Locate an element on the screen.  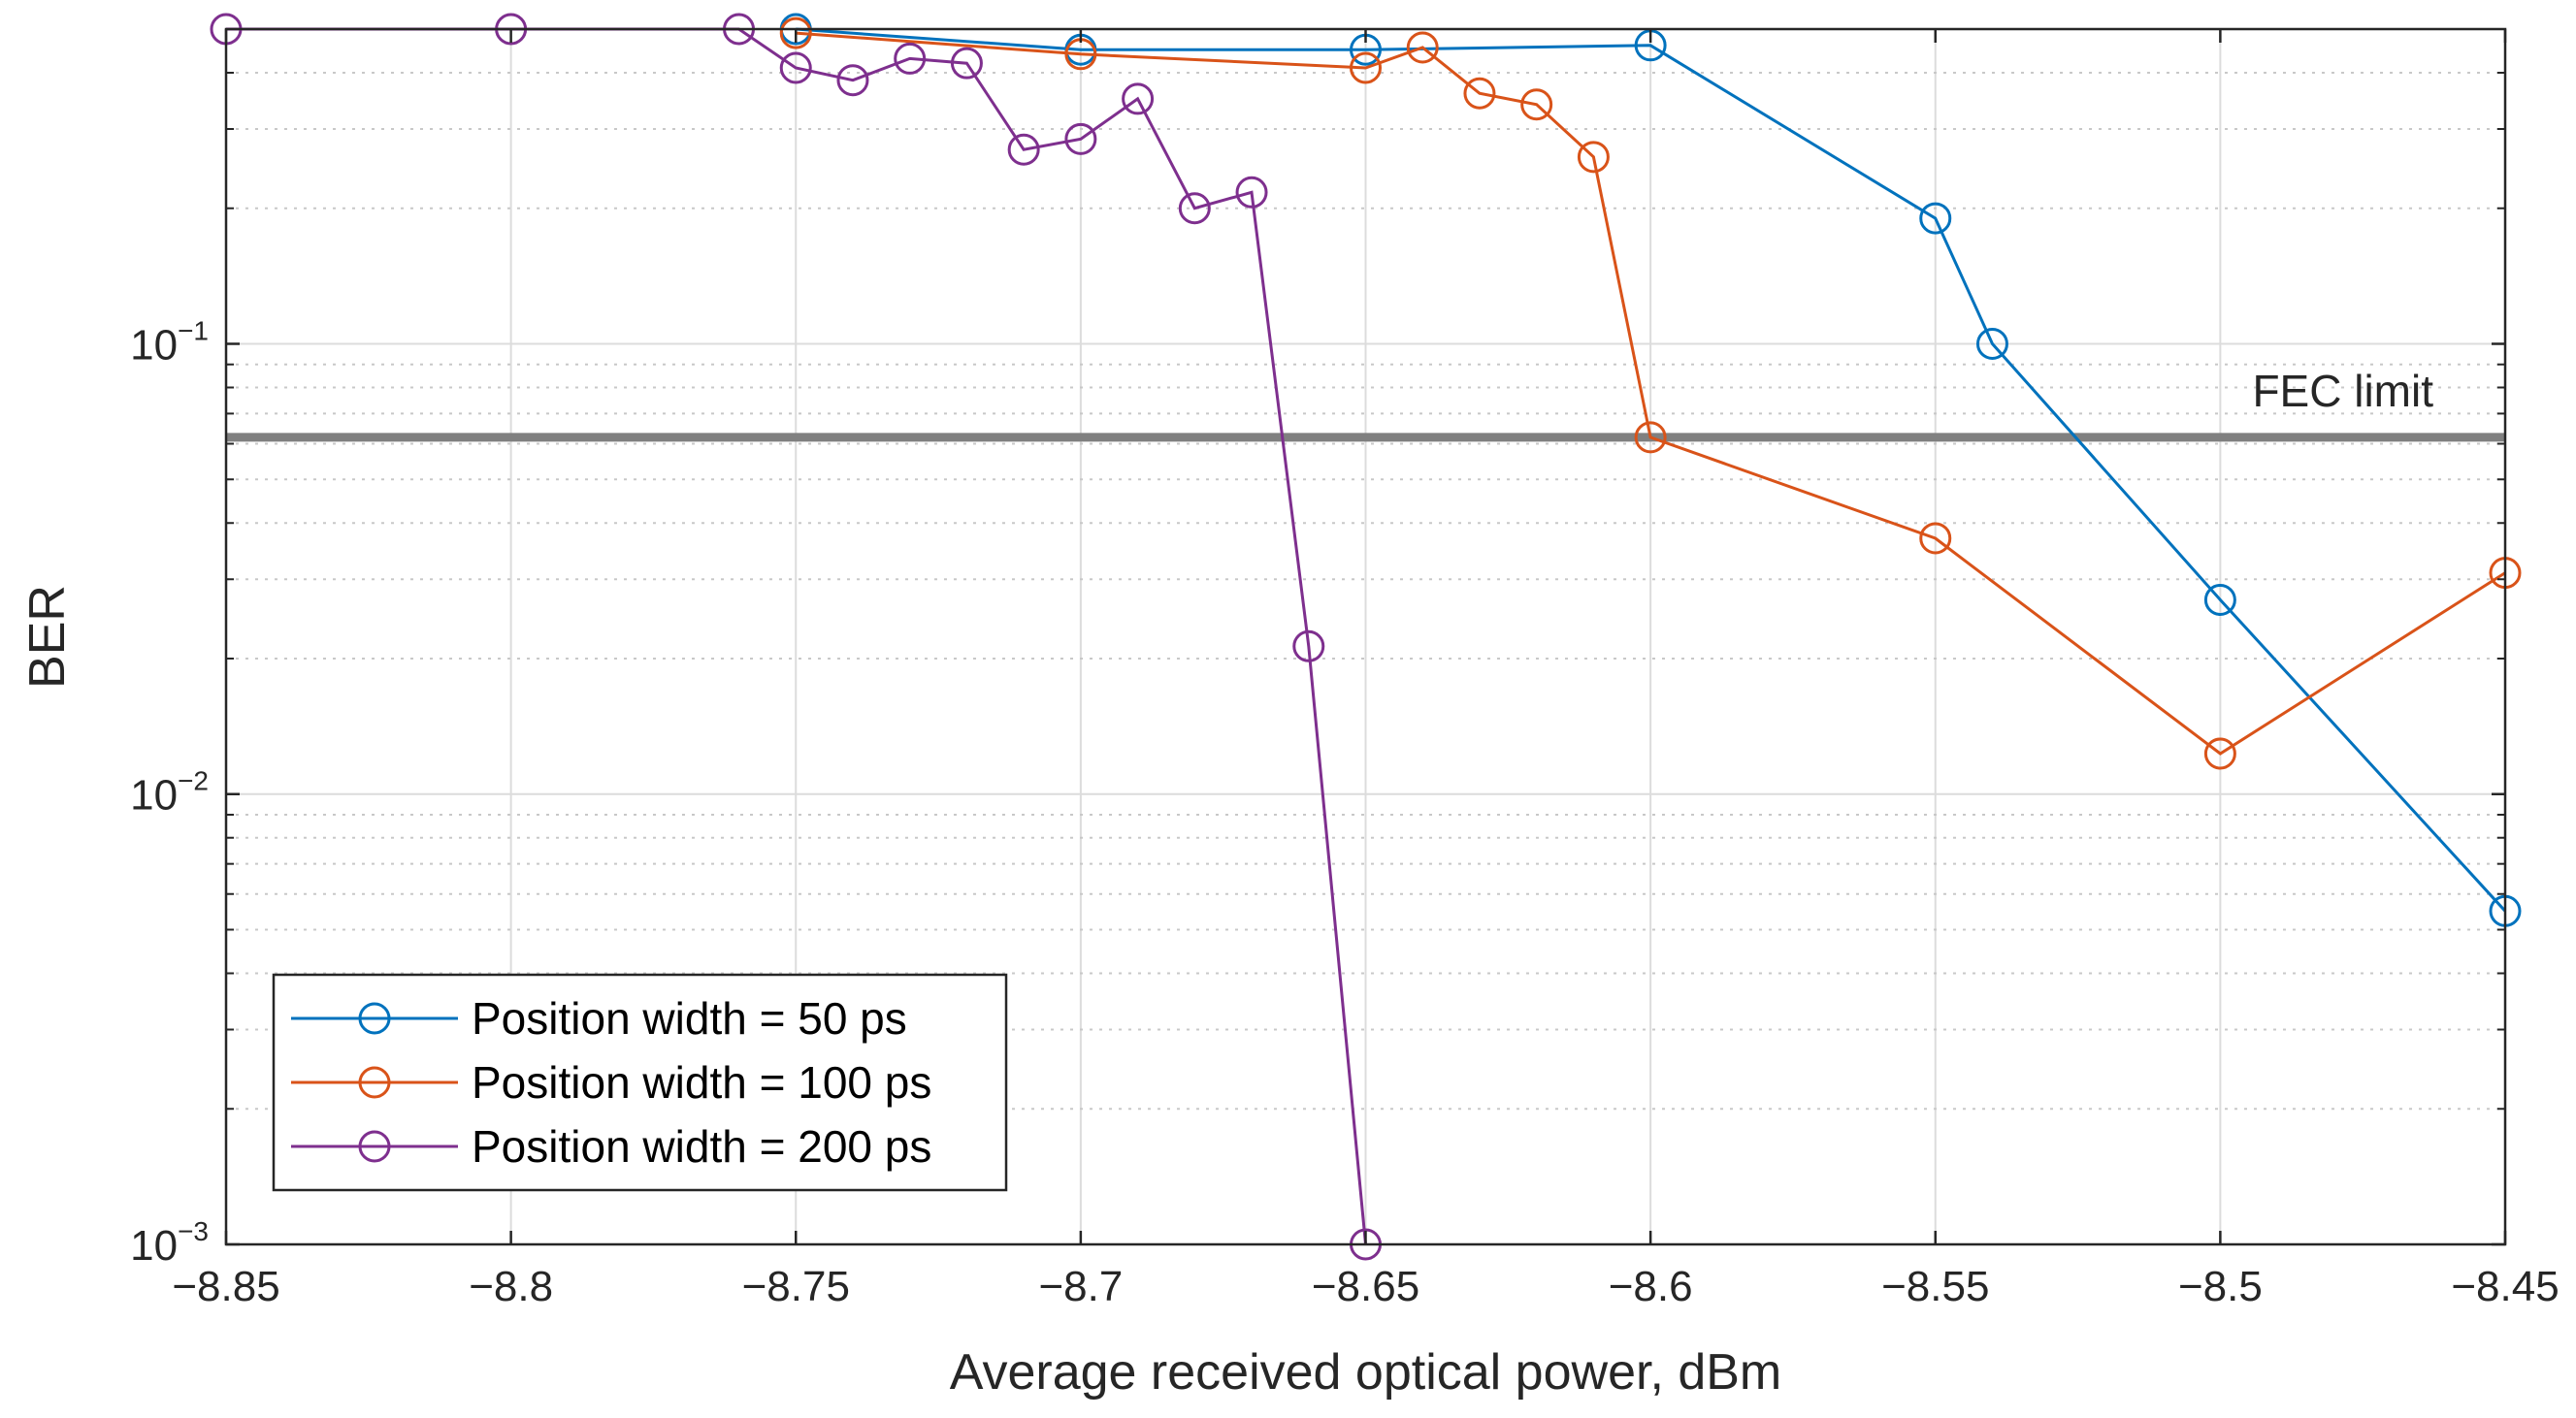
y-tick-label: 10⁻³ is located at coordinates (169, 1243).